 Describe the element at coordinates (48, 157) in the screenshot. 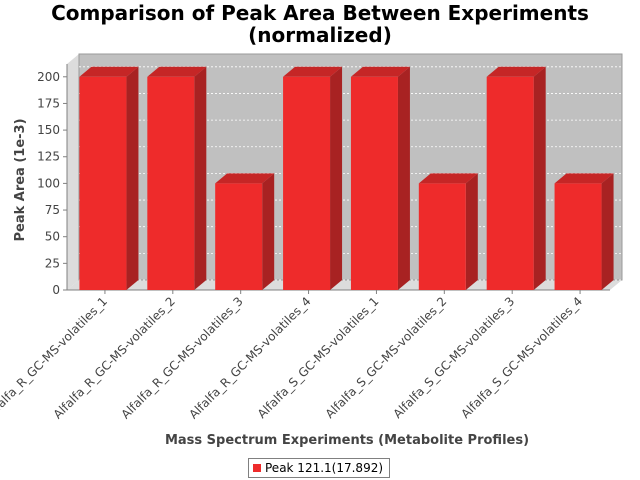

I see `y-tick-label: 125` at that location.